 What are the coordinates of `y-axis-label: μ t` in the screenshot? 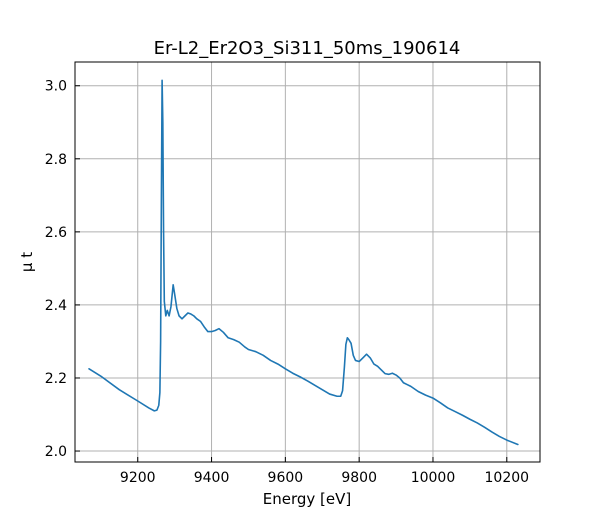 It's located at (27, 262).